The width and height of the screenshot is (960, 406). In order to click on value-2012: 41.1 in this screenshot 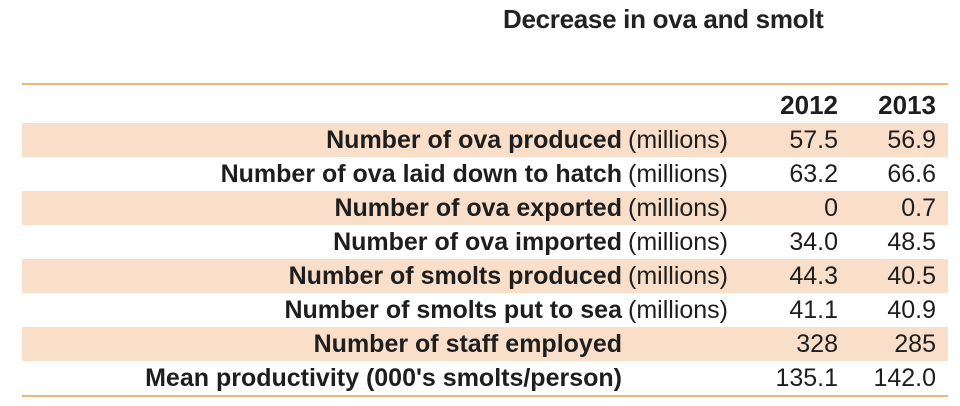, I will do `click(813, 310)`.